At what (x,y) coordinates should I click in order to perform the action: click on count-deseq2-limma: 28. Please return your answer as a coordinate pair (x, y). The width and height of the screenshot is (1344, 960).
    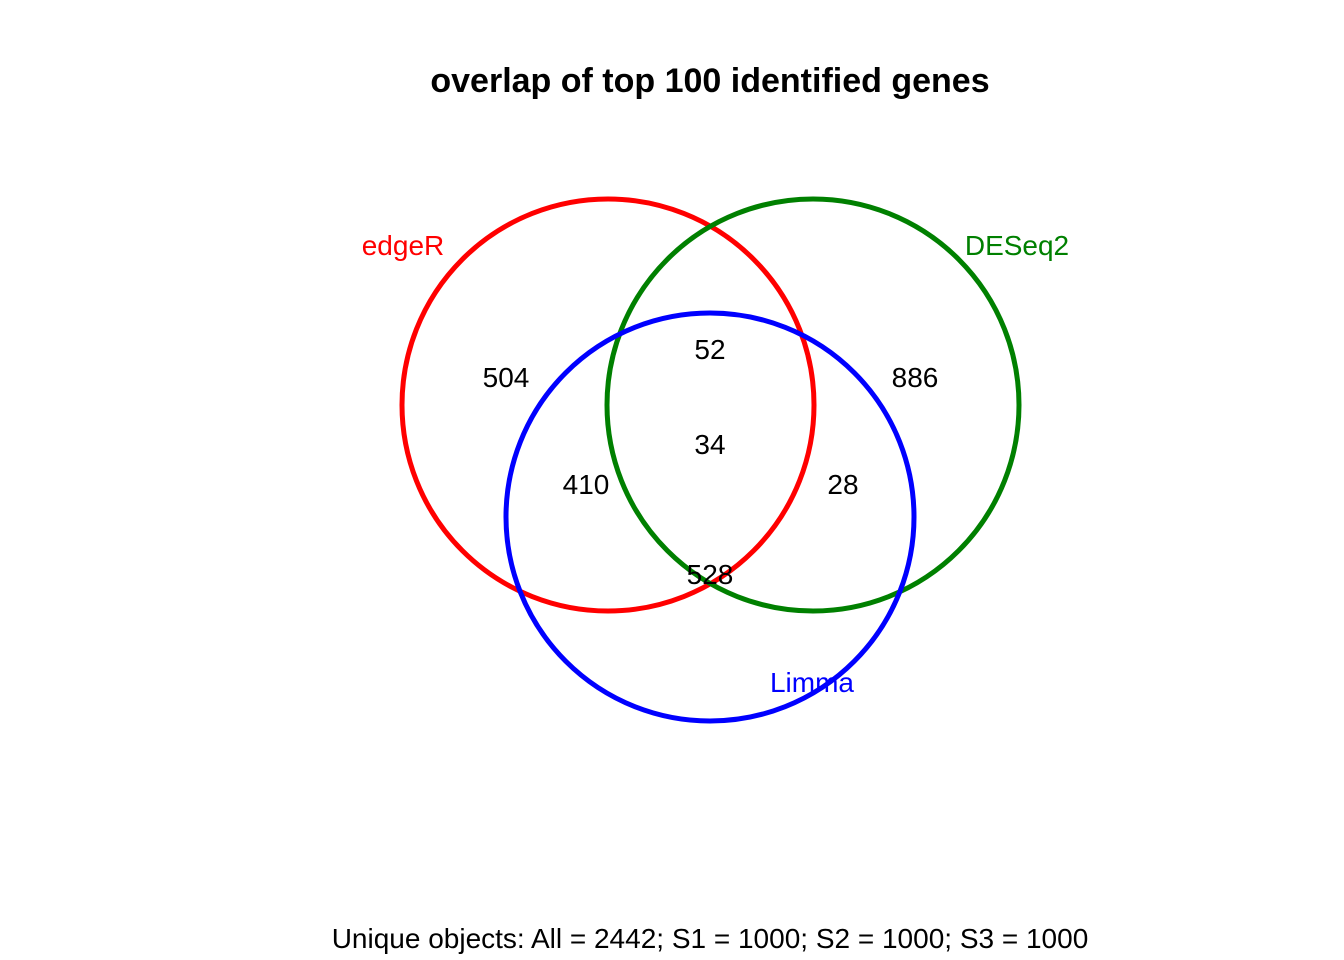
    Looking at the image, I should click on (842, 484).